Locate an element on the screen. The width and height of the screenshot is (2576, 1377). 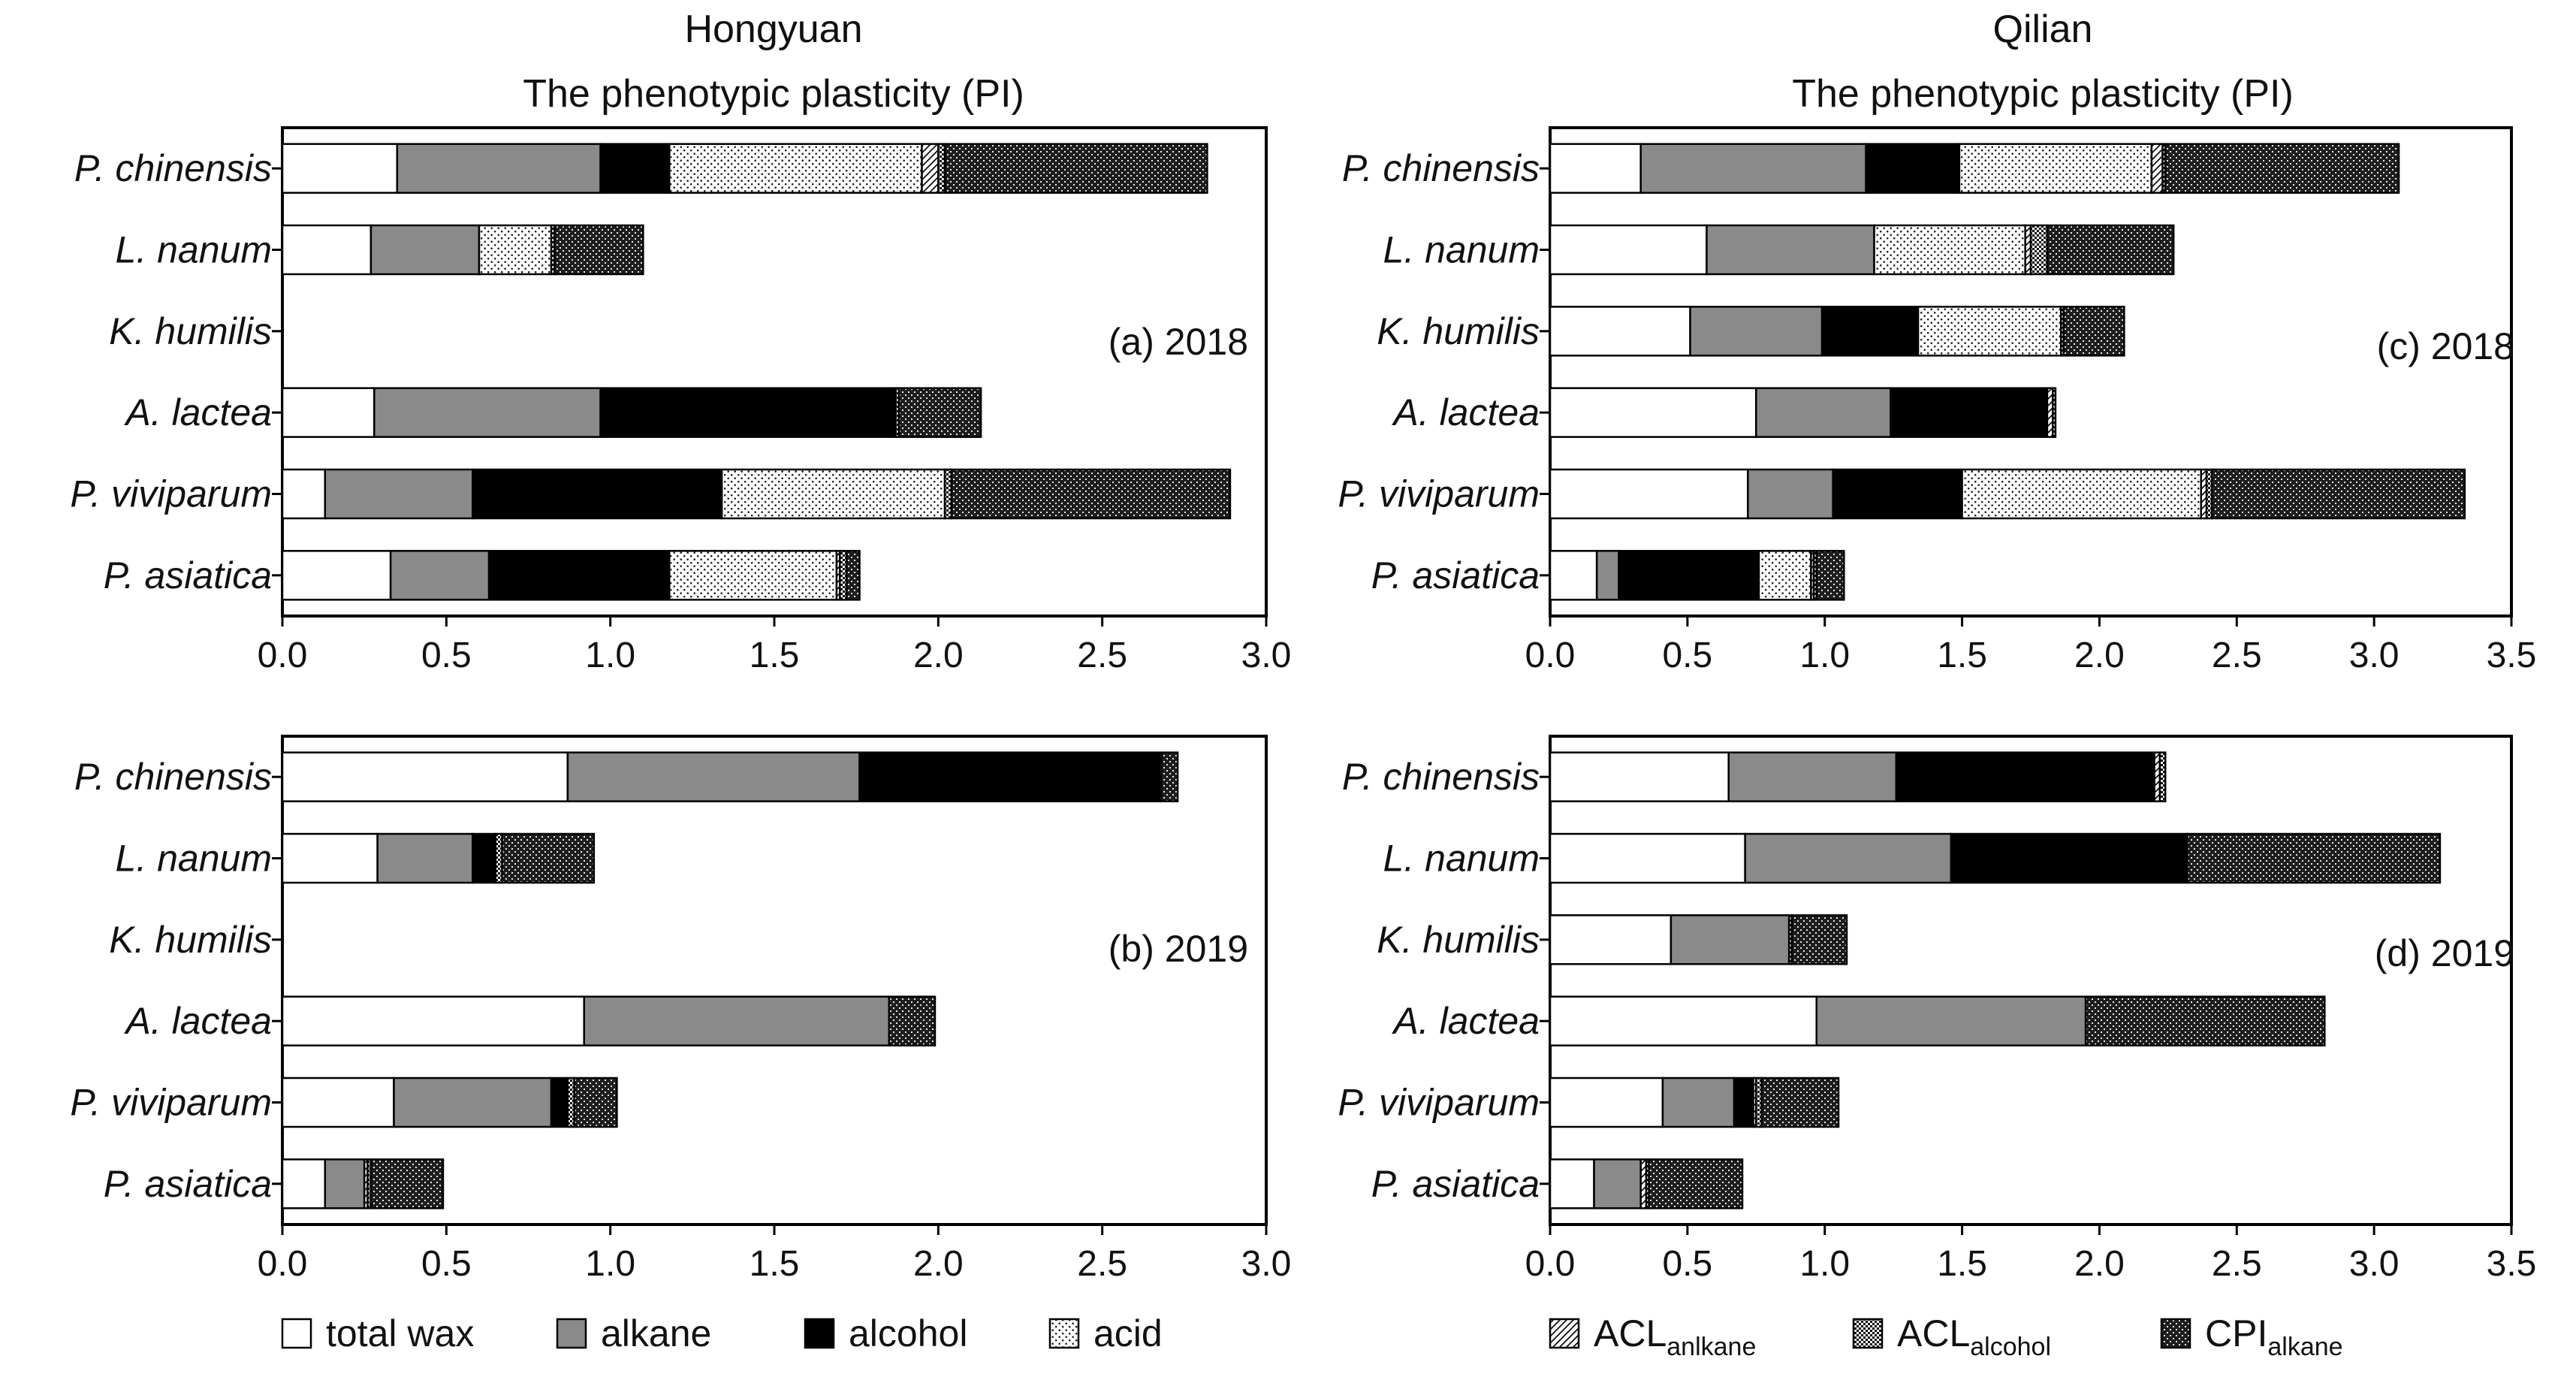
panel-b-label: (b) 2019 is located at coordinates (1178, 949).